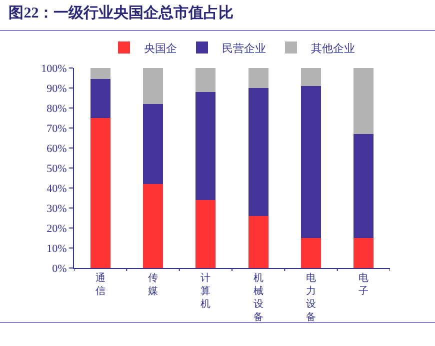  Describe the element at coordinates (56, 148) in the screenshot. I see `y-tick-label: 60%` at that location.